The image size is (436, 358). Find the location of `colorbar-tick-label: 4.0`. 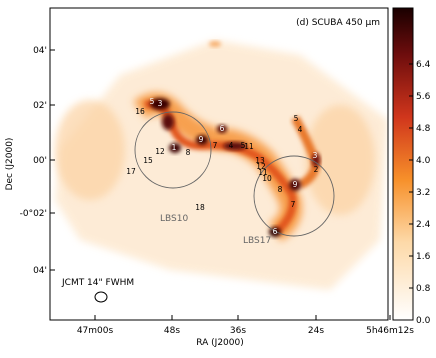

colorbar-tick-label: 4.0 is located at coordinates (423, 161).